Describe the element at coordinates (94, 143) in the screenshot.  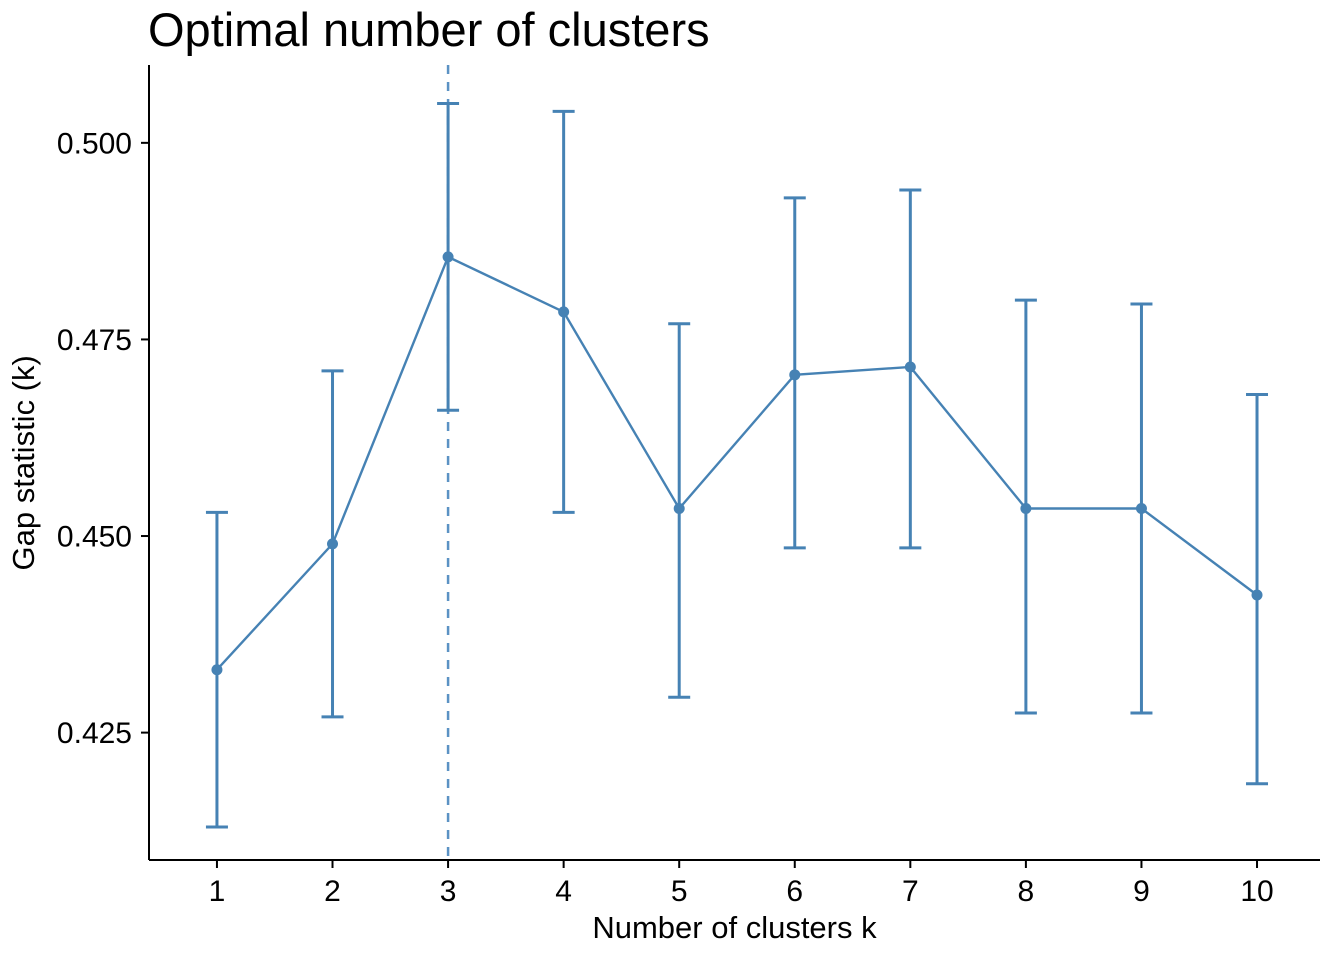
I see `y-tick-label: 0.500` at that location.